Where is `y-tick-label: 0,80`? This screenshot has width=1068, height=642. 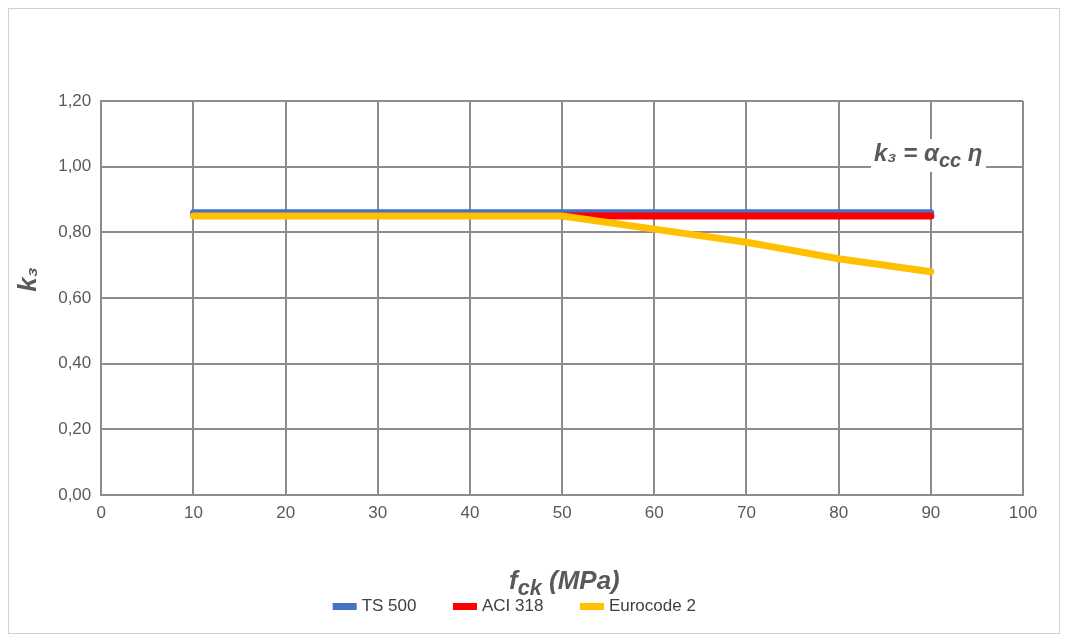 y-tick-label: 0,80 is located at coordinates (75, 232).